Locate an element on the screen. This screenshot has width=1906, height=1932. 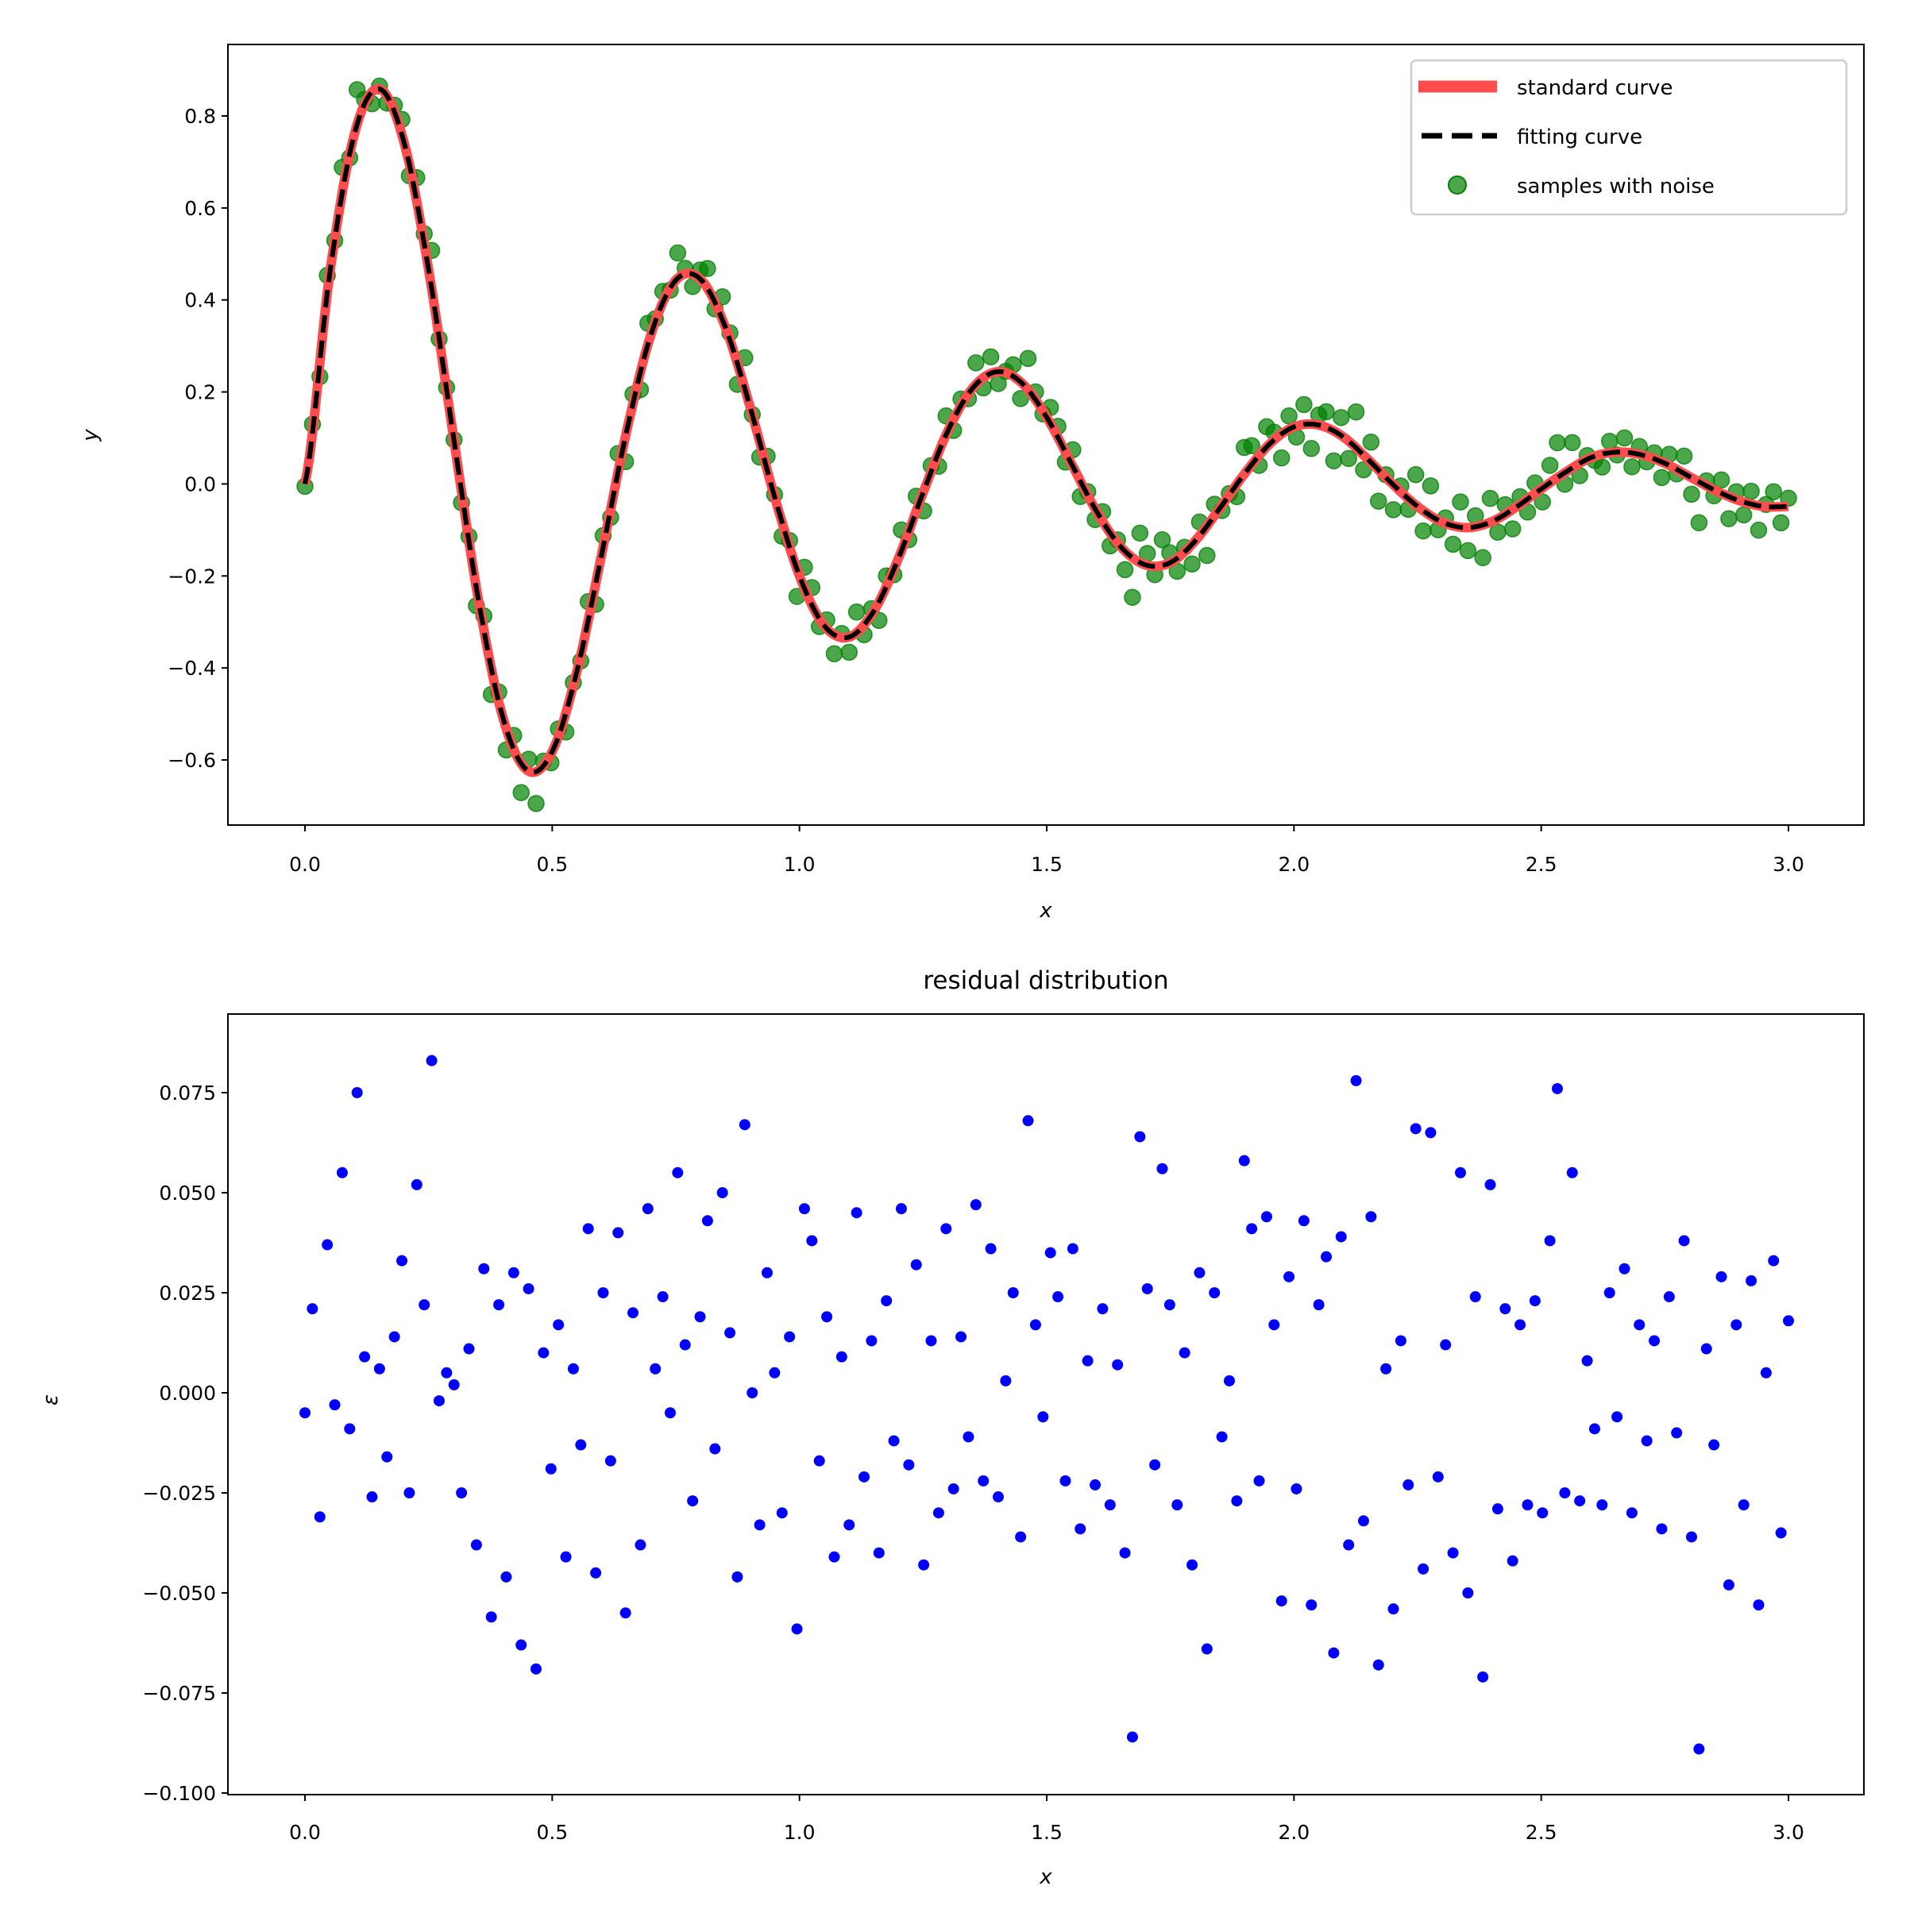
y-tick-label: 0.4 is located at coordinates (200, 300).